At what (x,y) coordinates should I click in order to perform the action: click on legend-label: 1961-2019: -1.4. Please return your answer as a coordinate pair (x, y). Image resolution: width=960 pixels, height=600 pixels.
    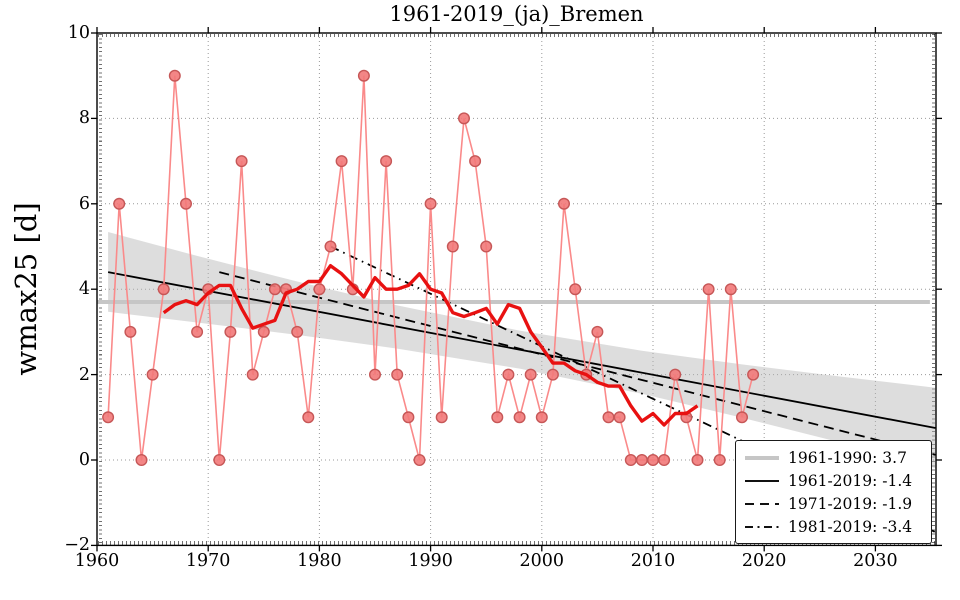
    Looking at the image, I should click on (850, 480).